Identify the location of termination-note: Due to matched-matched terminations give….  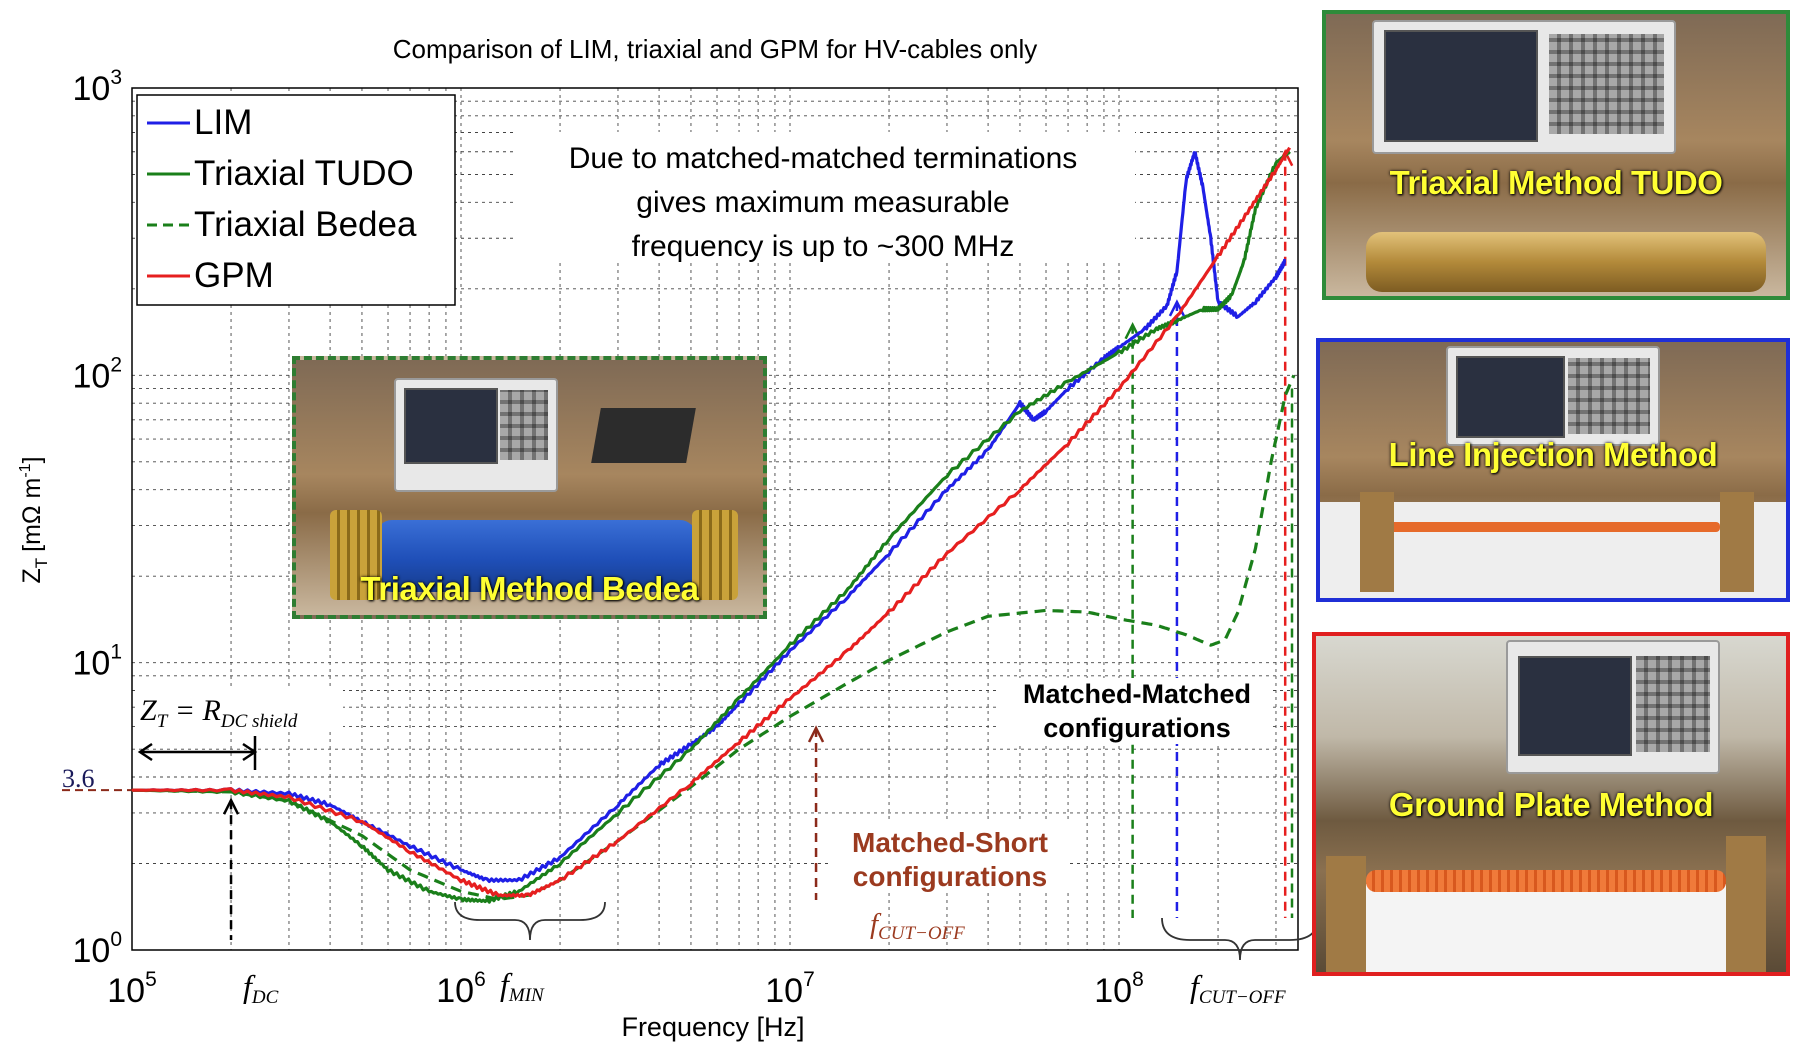
(825, 197).